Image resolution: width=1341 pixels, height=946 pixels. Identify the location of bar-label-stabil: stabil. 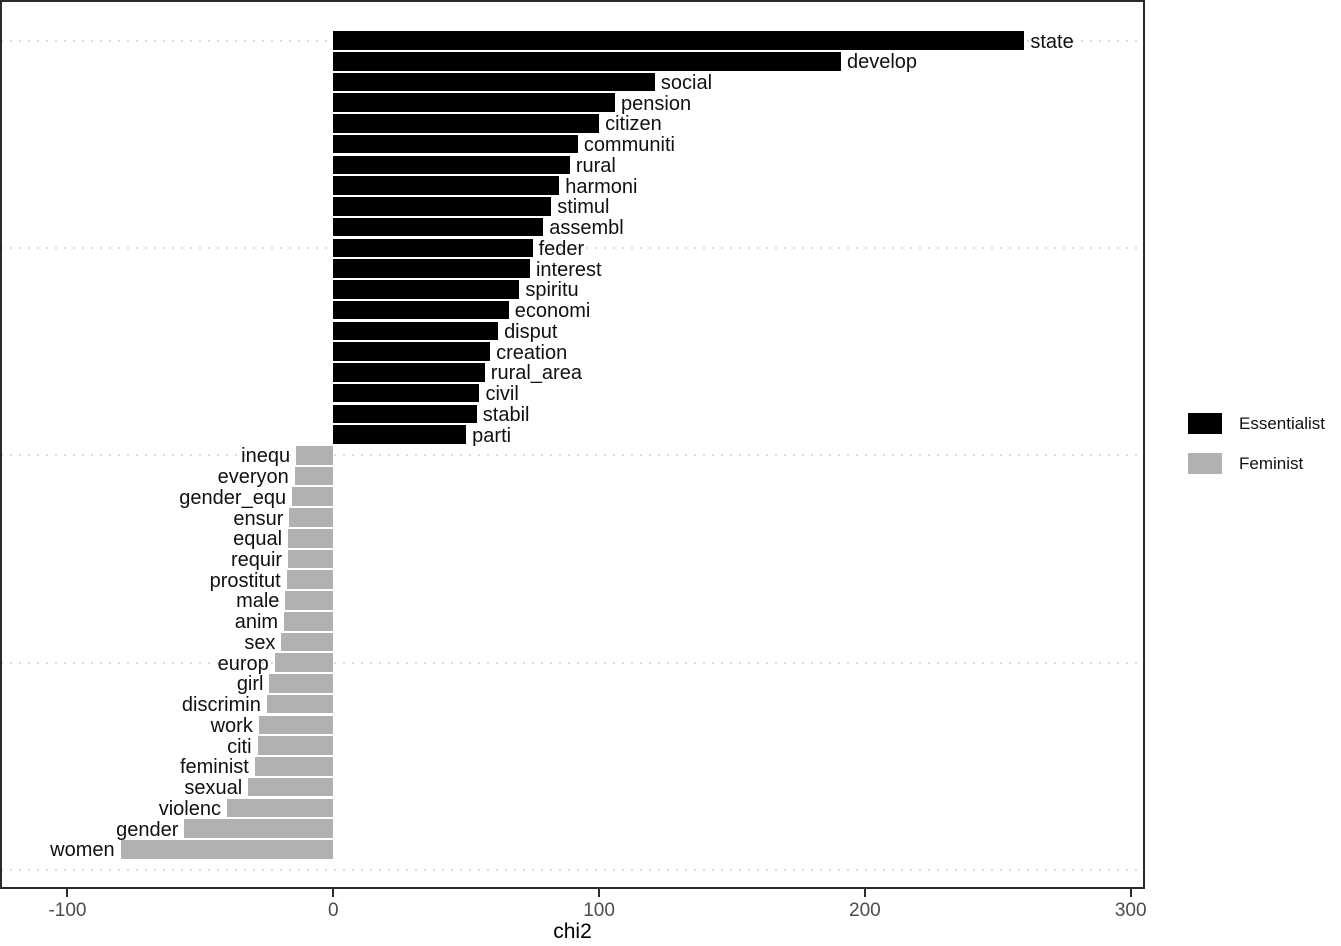
(506, 414).